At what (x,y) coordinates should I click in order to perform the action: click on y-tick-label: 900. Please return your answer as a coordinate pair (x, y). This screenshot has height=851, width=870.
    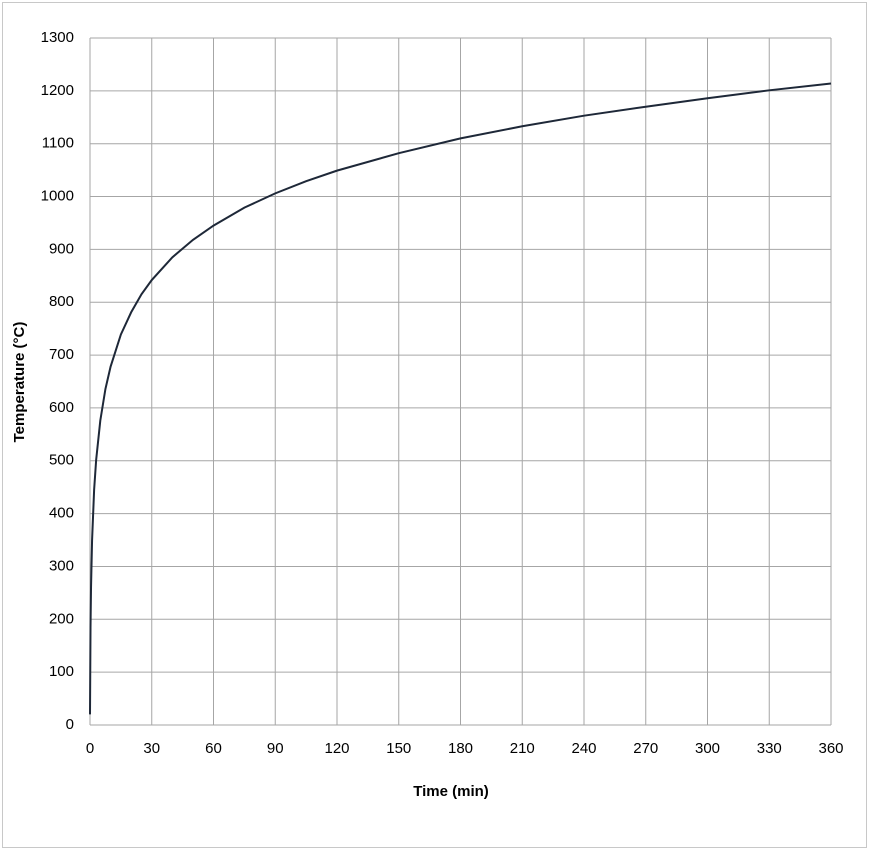
    Looking at the image, I should click on (61, 248).